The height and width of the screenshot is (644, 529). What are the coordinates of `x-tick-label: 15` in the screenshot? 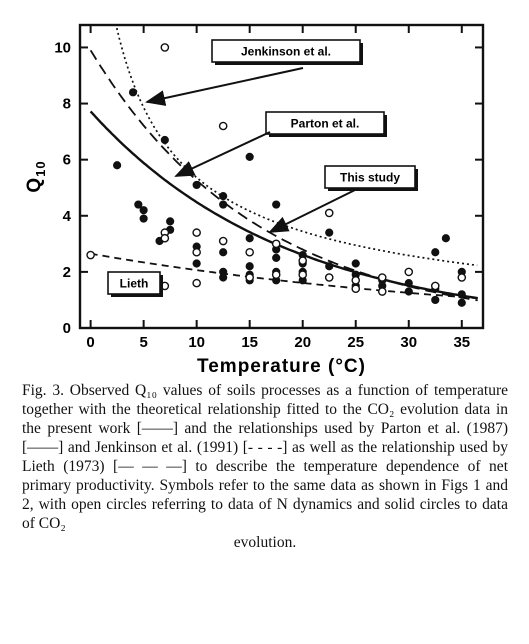 It's located at (249, 342).